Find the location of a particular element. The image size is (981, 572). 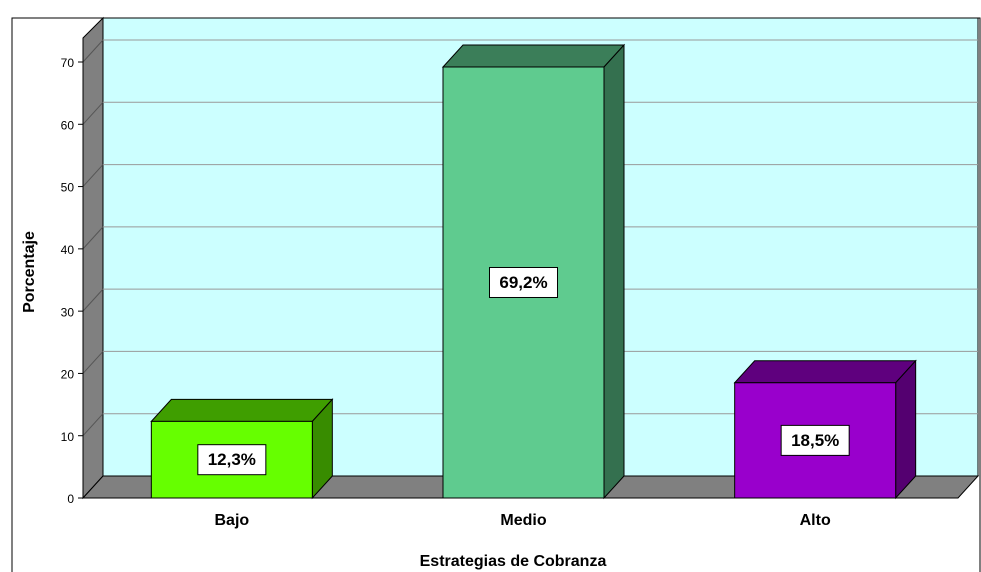

x-tick-label: Medio is located at coordinates (523, 520).